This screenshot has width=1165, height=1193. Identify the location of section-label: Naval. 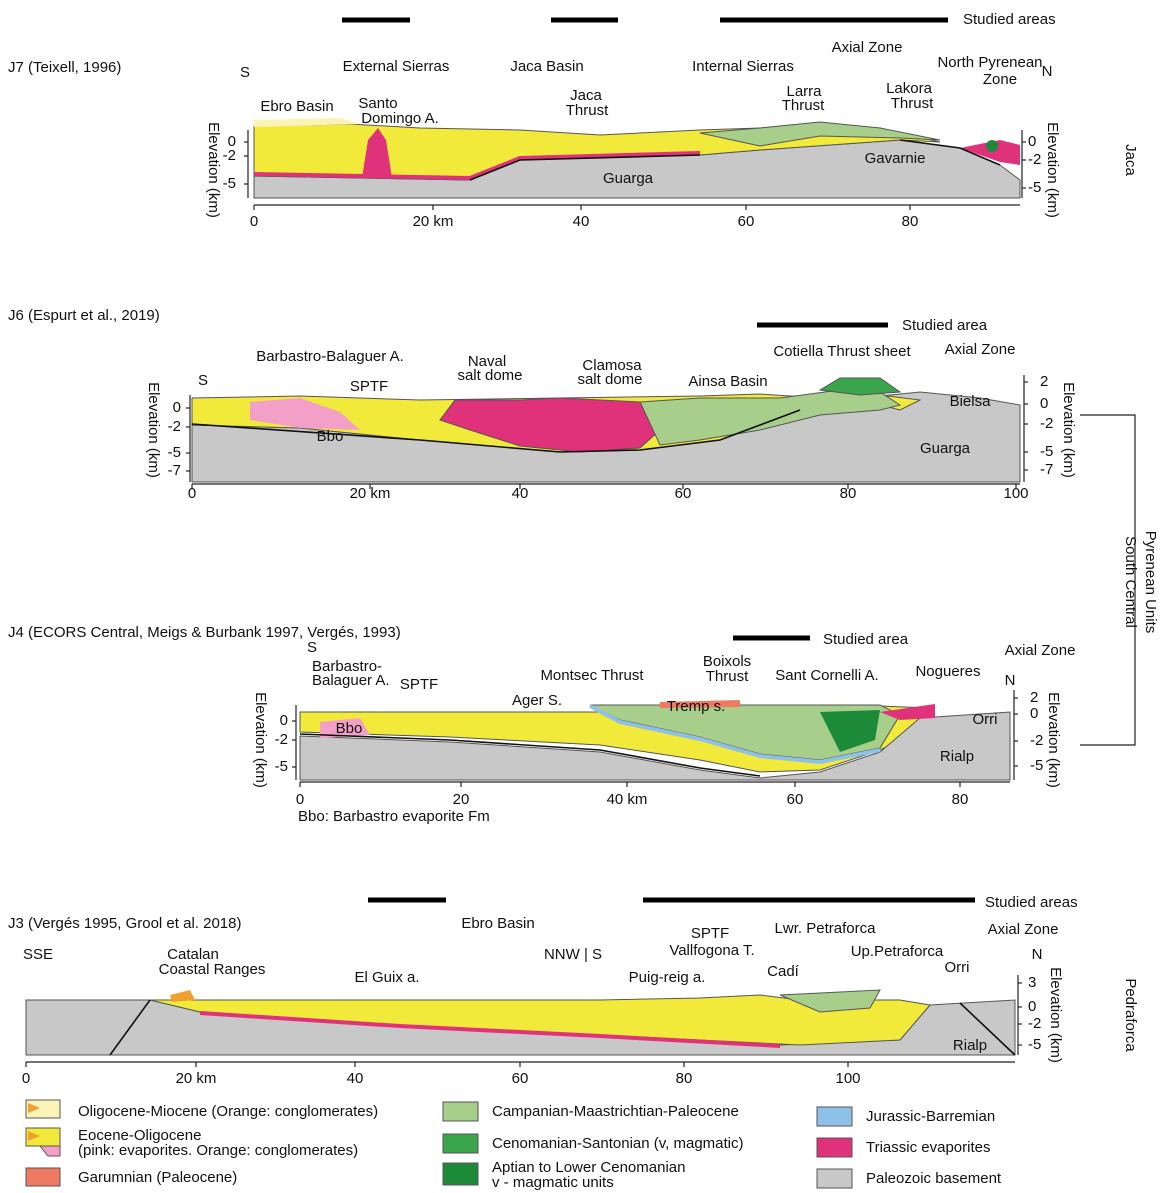
(487, 361).